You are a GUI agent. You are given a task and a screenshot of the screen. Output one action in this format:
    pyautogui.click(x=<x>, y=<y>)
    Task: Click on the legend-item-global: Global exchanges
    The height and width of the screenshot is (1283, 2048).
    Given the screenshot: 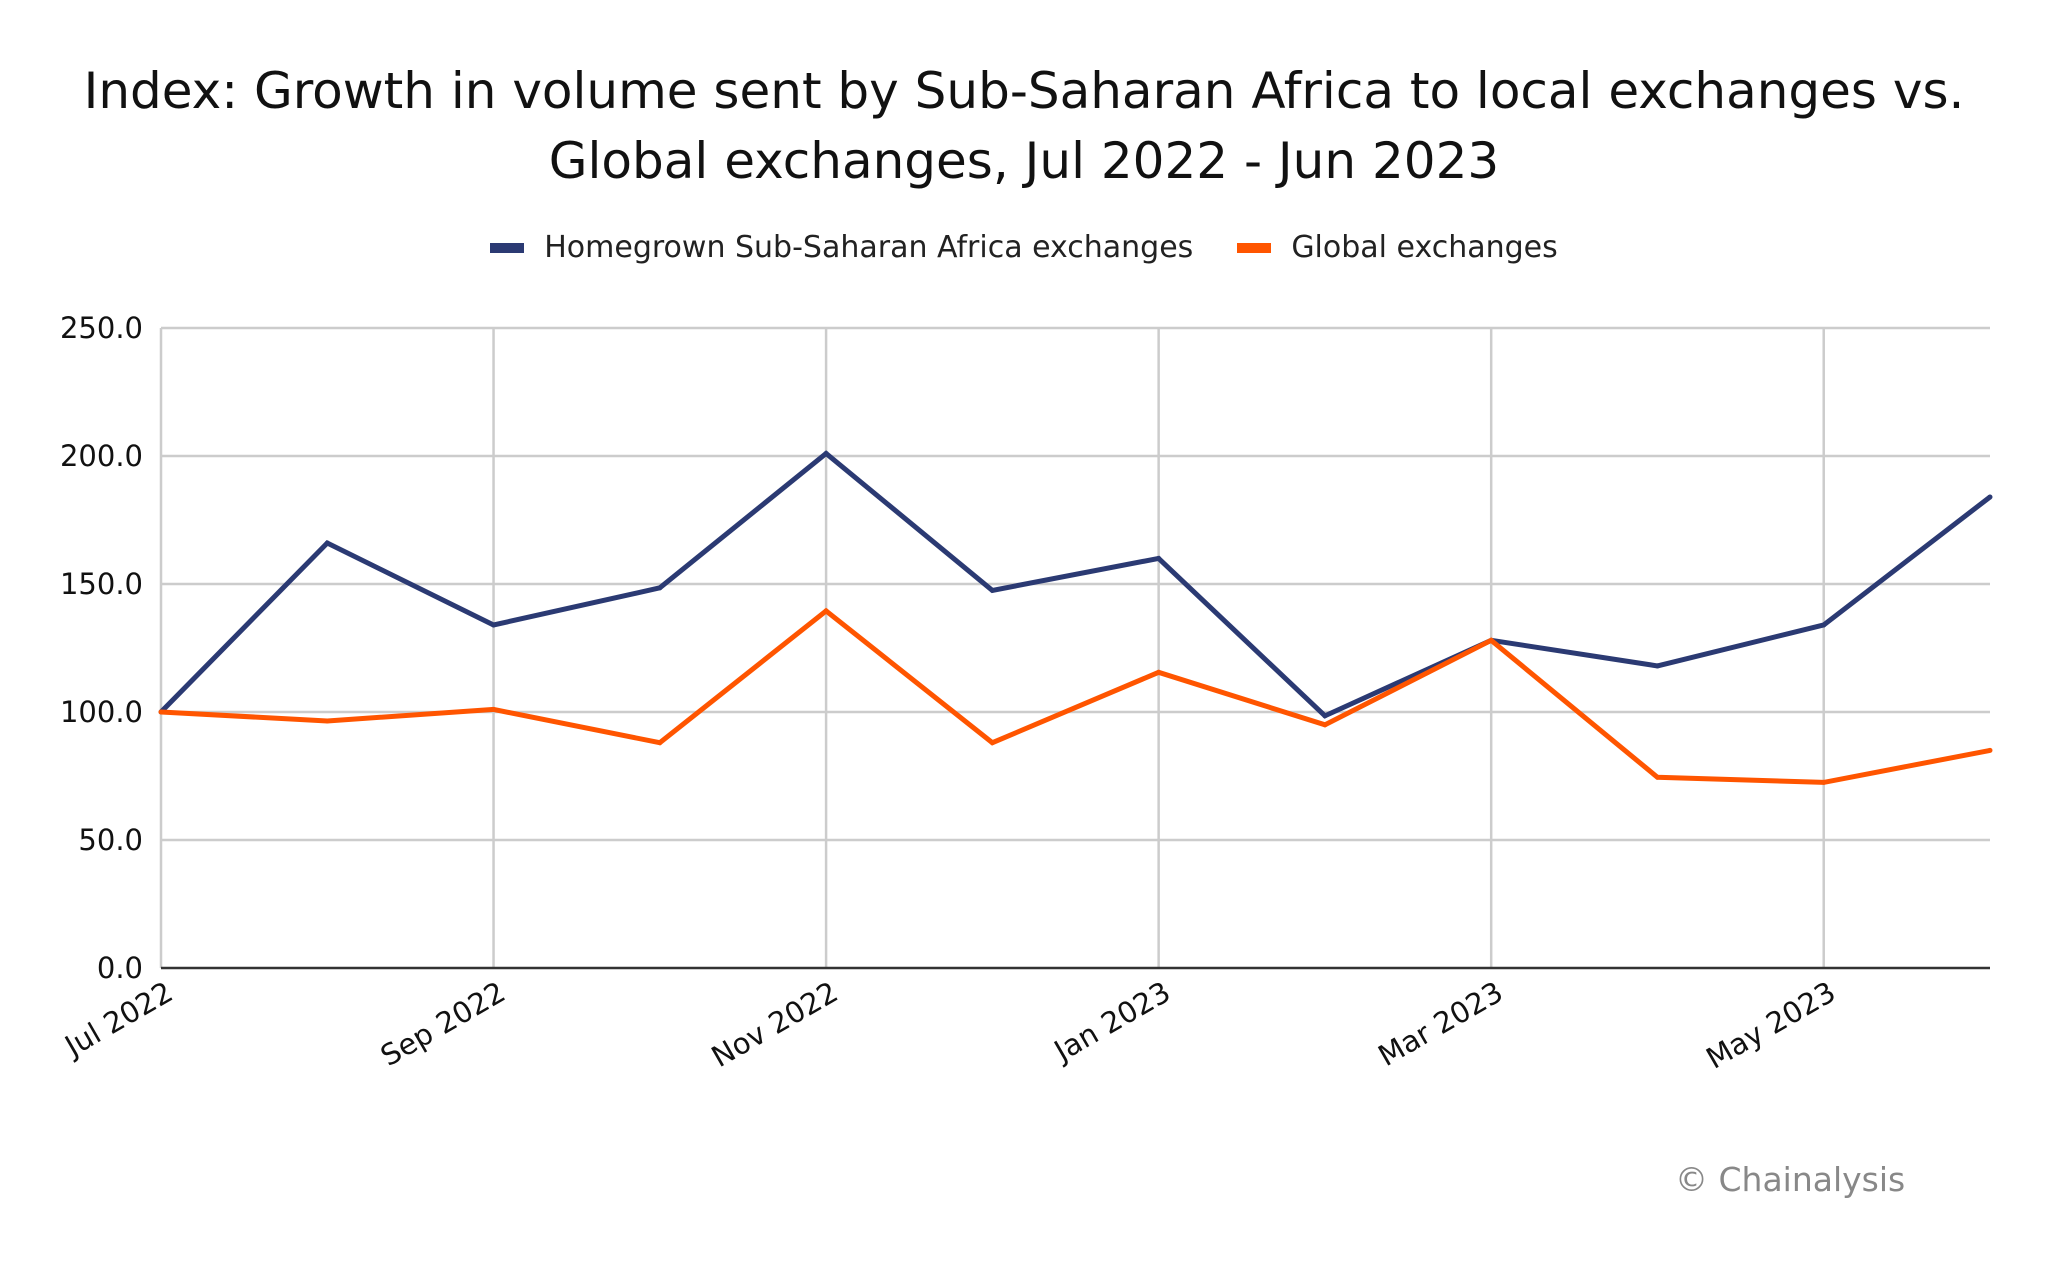 What is the action you would take?
    pyautogui.click(x=1397, y=247)
    